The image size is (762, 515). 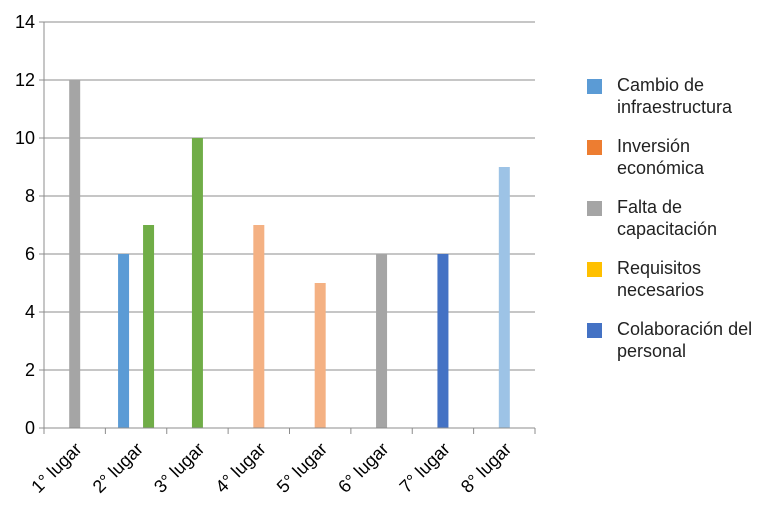 What do you see at coordinates (25, 225) in the screenshot?
I see `y-axis-ticks: 0 2 4 6 8 10 12 14` at bounding box center [25, 225].